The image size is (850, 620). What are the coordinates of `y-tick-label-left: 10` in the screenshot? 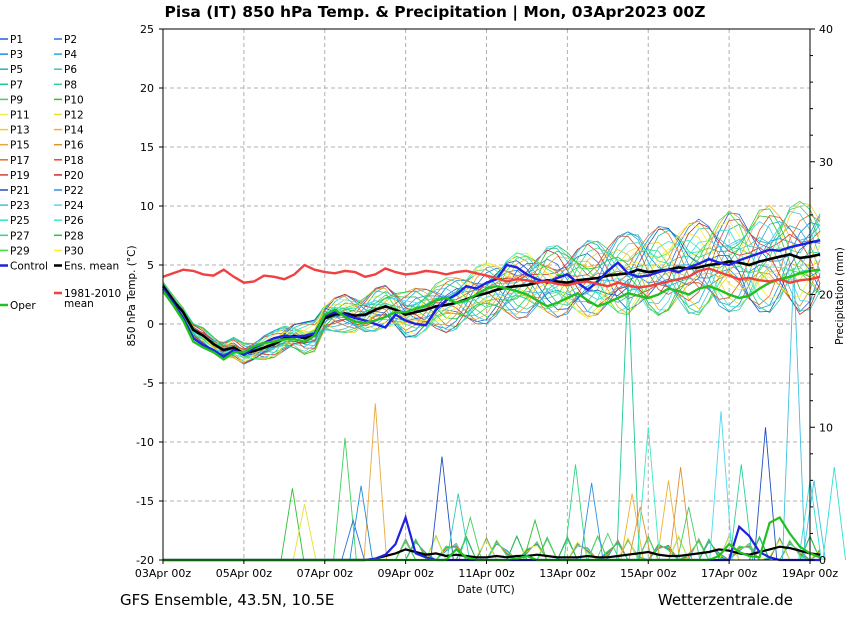 It's located at (147, 206).